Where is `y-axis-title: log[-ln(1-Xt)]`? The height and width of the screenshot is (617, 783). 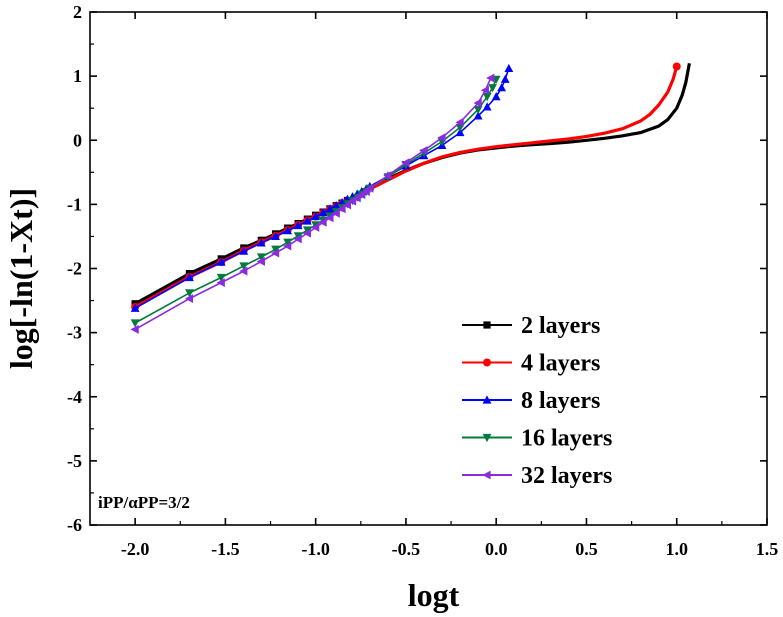 y-axis-title: log[-ln(1-Xt)] is located at coordinates (21, 278).